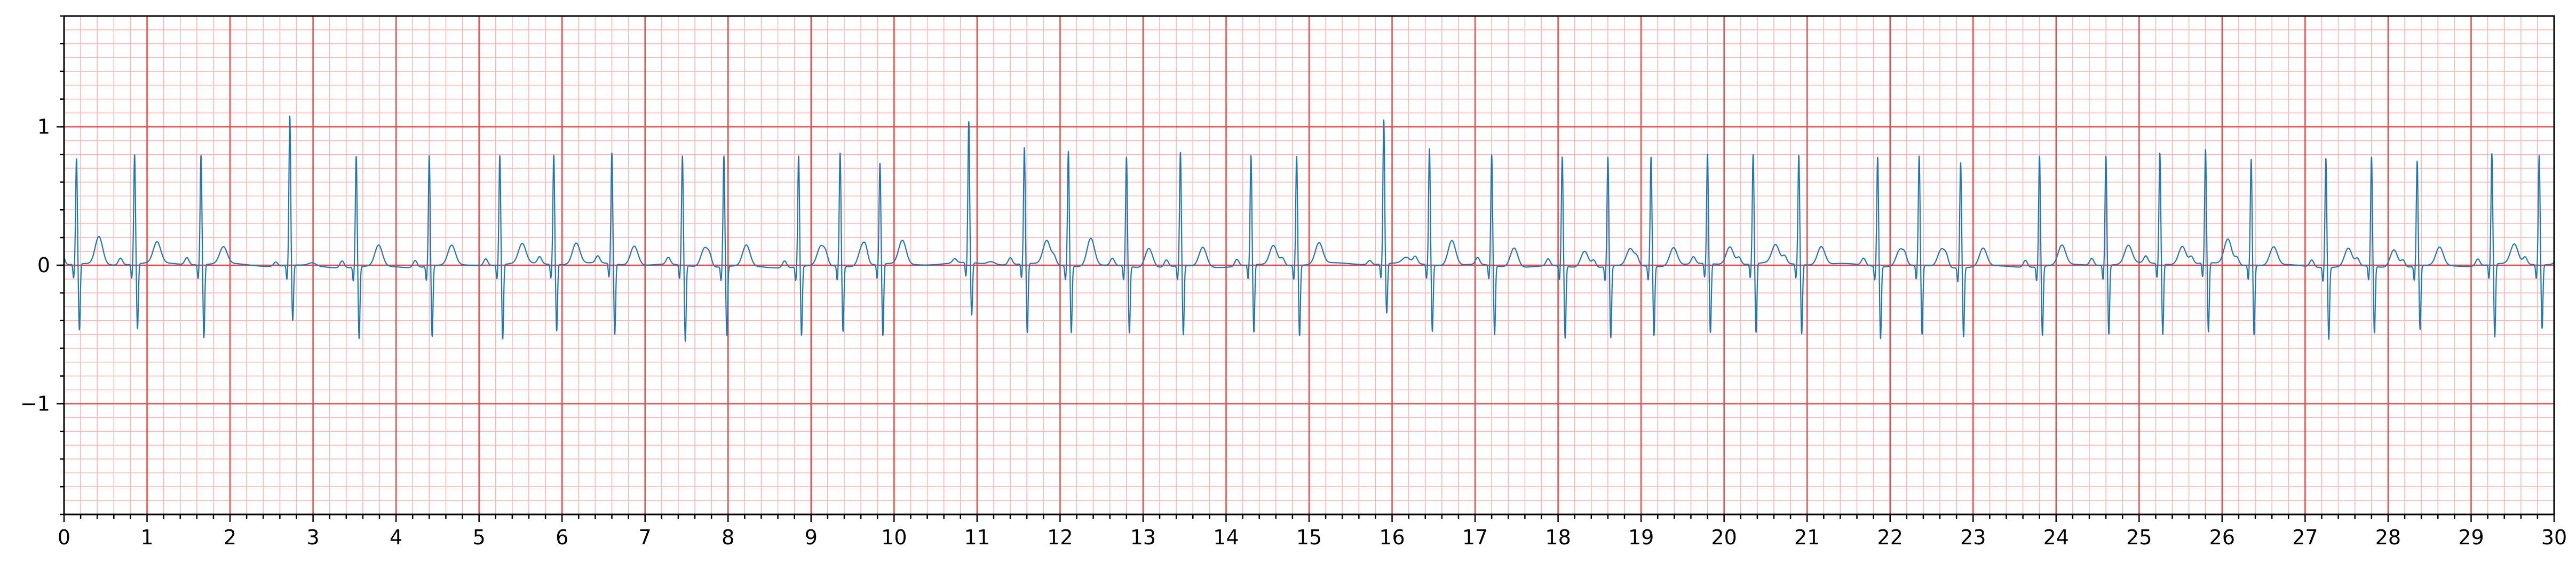 The image size is (2576, 563). Describe the element at coordinates (1724, 537) in the screenshot. I see `x-tick-label: 20` at that location.